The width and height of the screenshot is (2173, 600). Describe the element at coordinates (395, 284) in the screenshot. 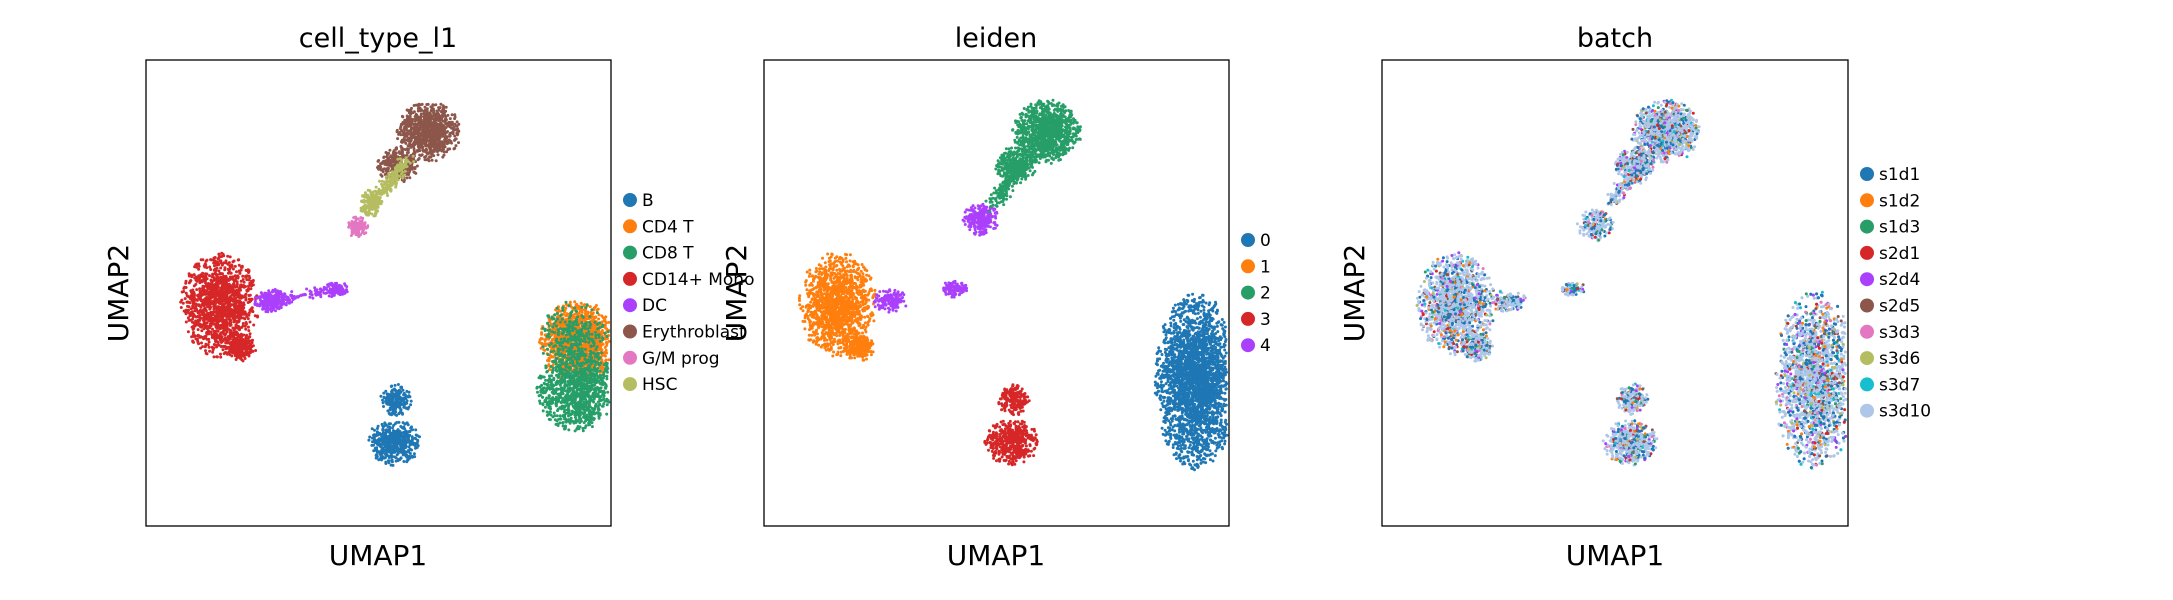

I see `scatter-points` at that location.